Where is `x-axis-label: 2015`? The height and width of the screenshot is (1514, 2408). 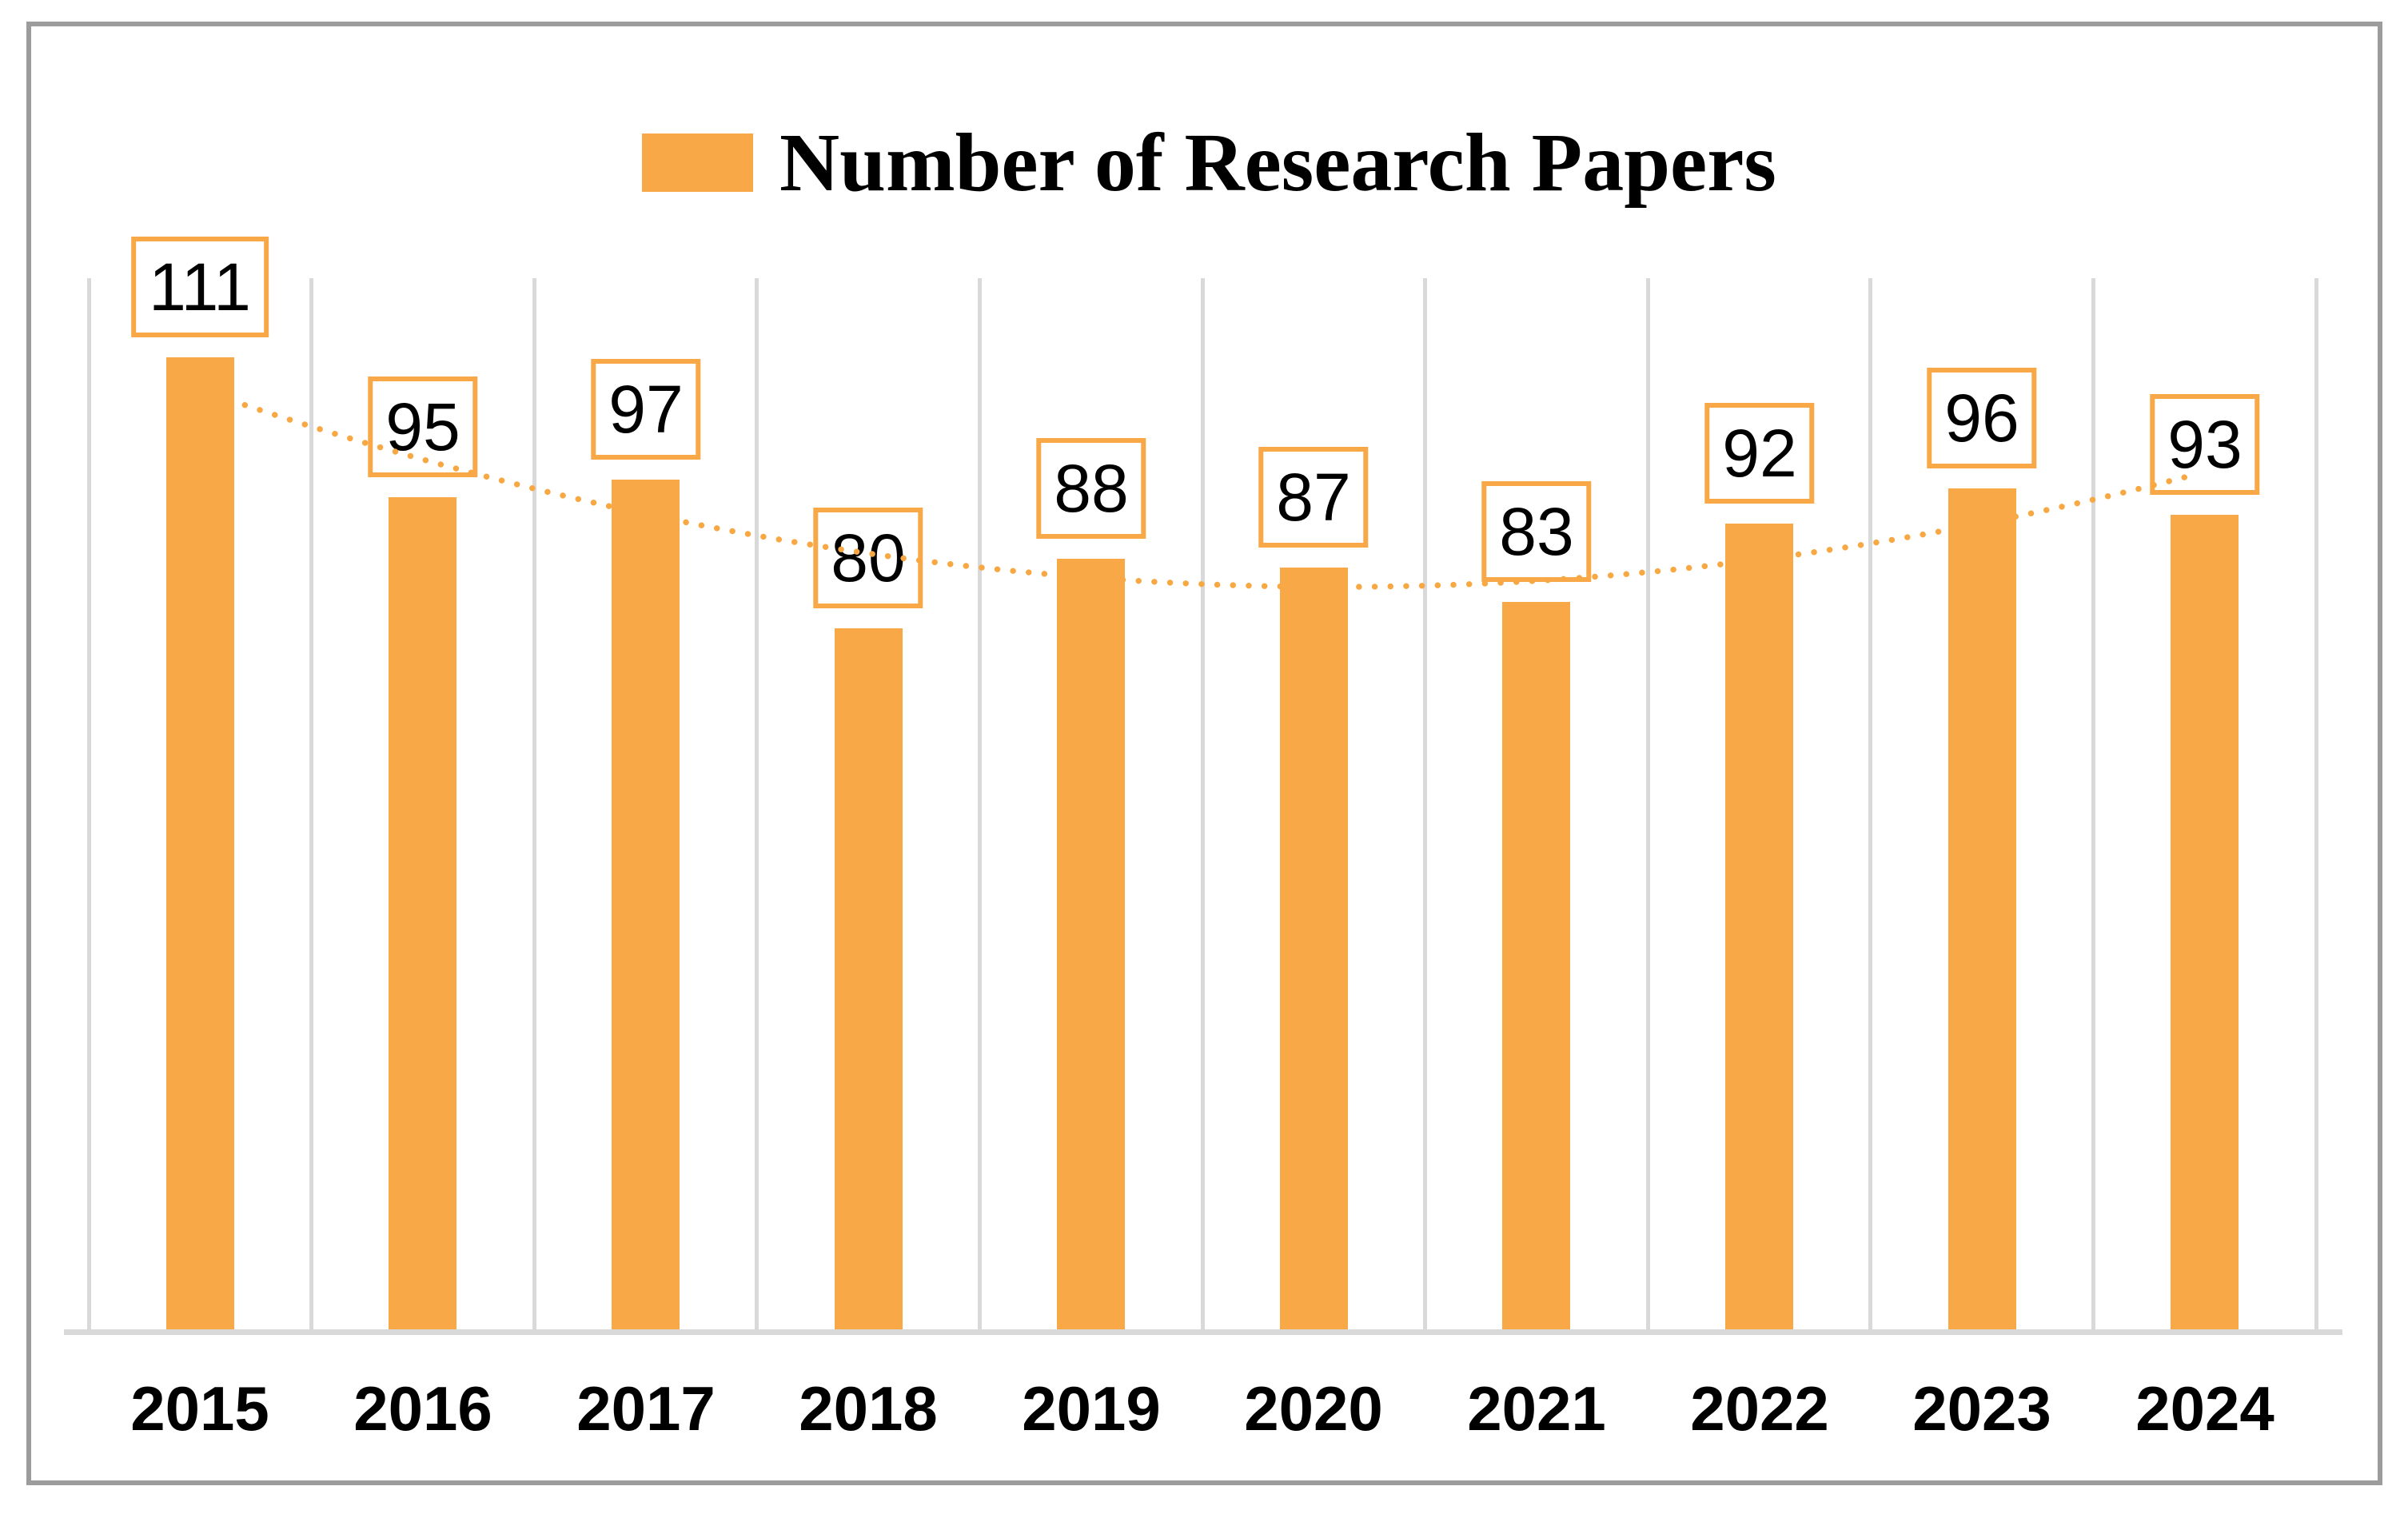 x-axis-label: 2015 is located at coordinates (199, 1408).